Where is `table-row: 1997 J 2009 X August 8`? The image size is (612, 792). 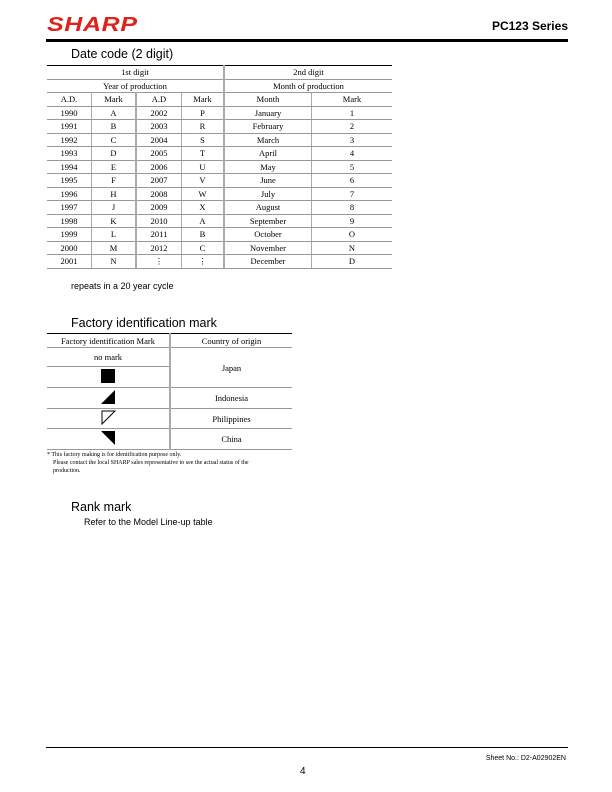
table-row: 1997 J 2009 X August 8 is located at coordinates (219, 207).